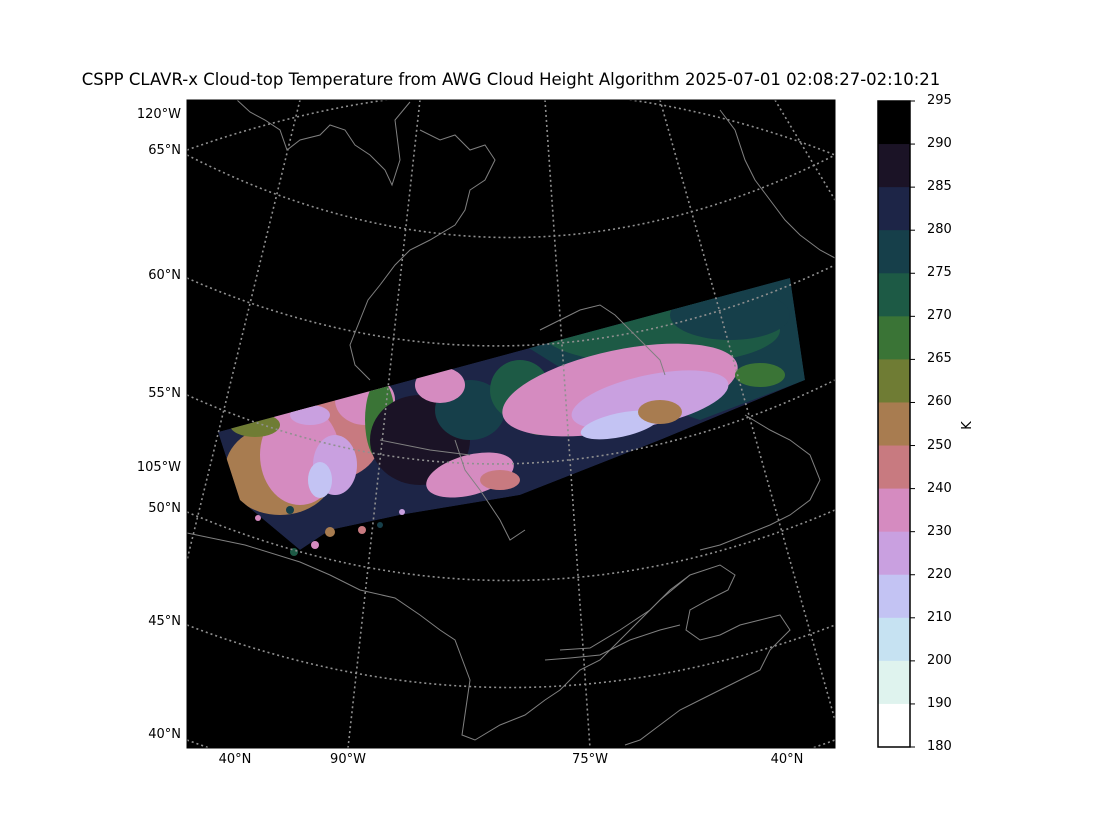 Image resolution: width=1120 pixels, height=840 pixels. I want to click on colorbar-frame, so click(894, 424).